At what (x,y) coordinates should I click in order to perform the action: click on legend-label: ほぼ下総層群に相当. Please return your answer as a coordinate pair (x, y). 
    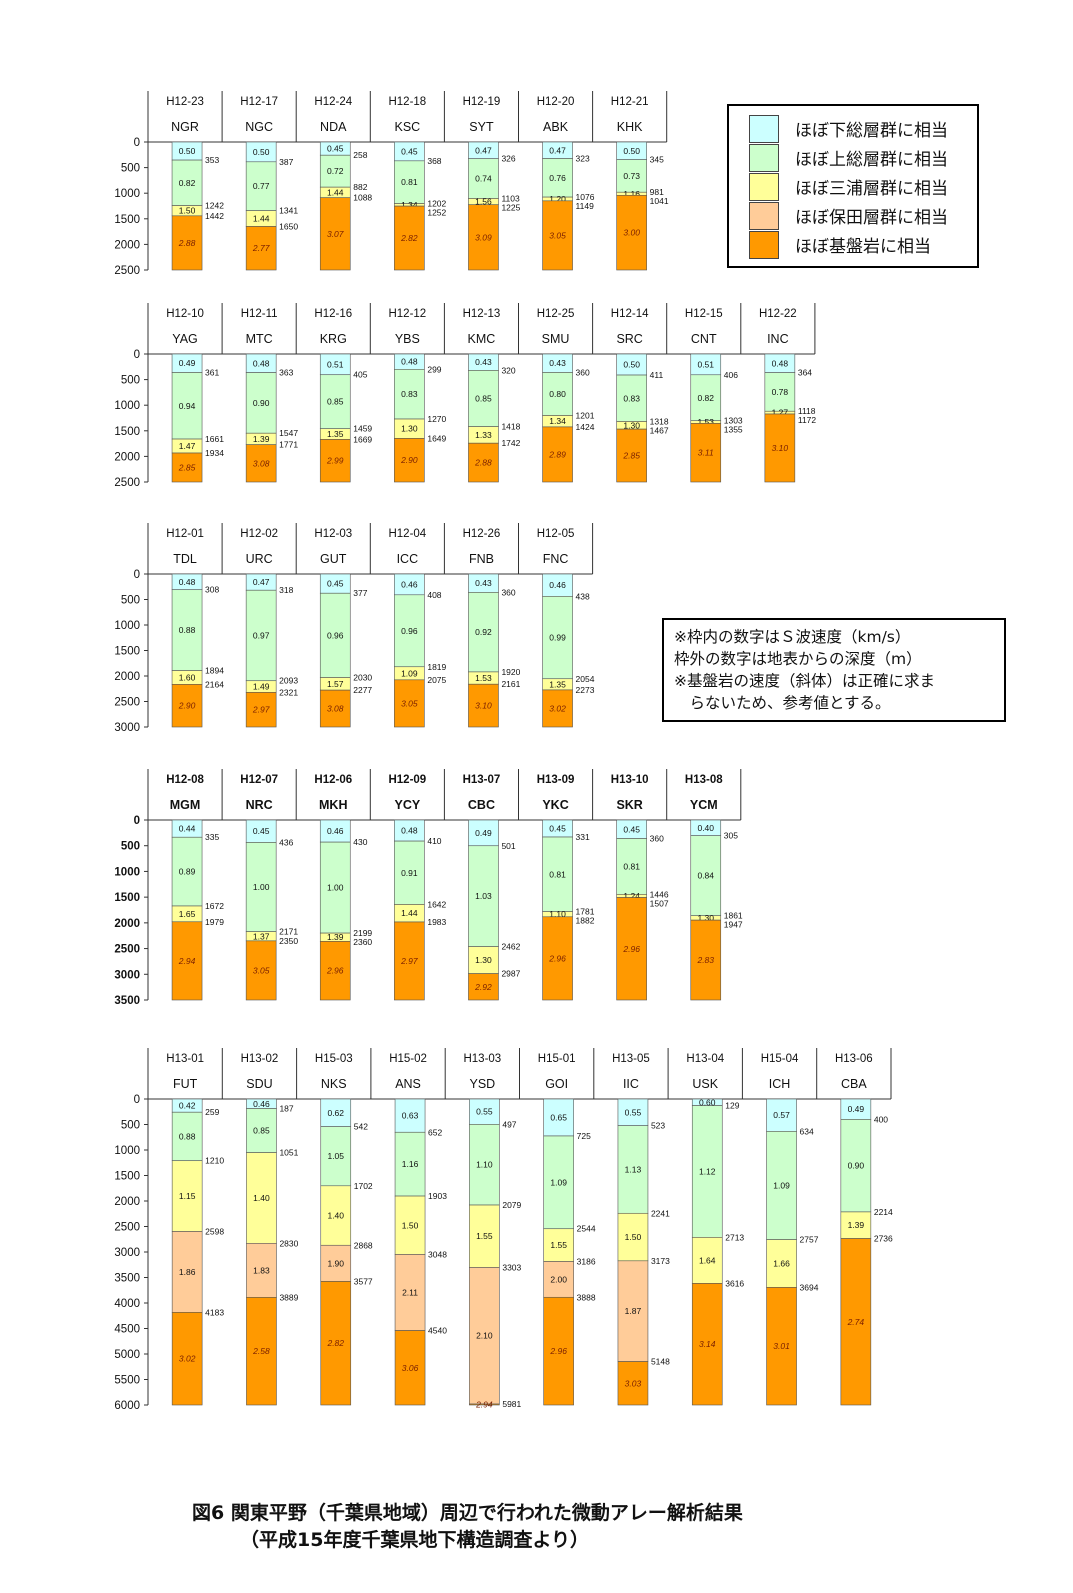
    Looking at the image, I should click on (871, 131).